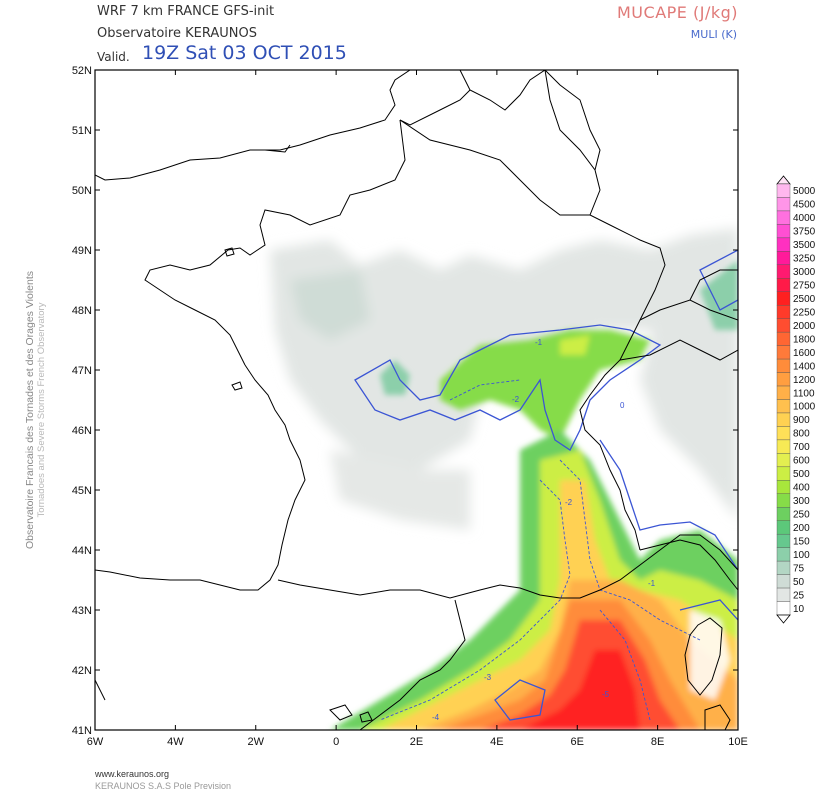  I want to click on colorbar-label: 2250, so click(804, 312).